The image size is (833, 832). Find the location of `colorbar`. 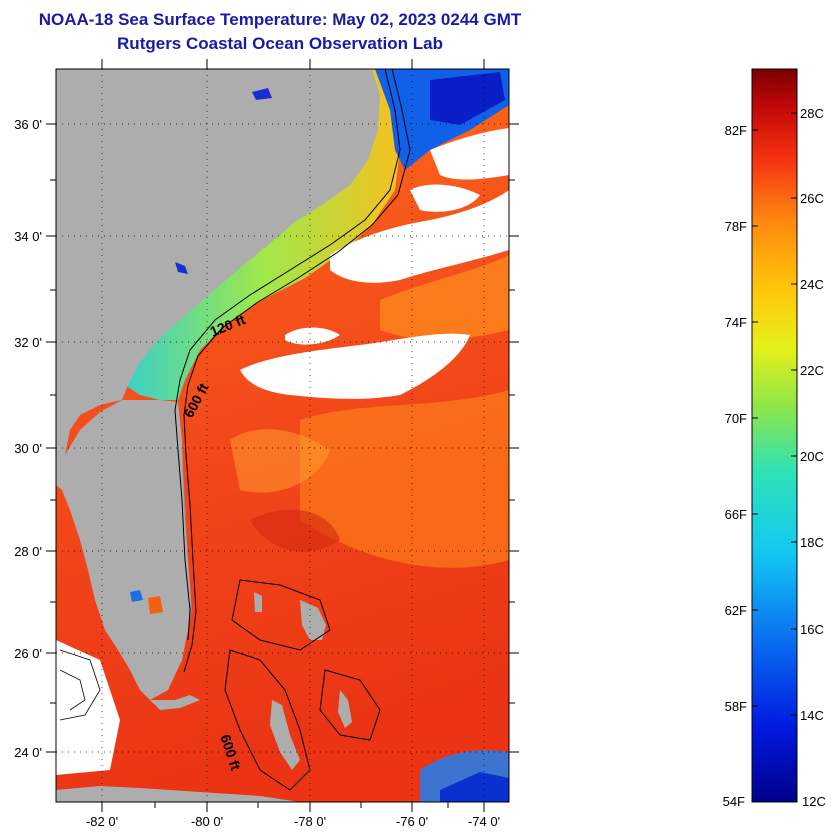

colorbar is located at coordinates (774, 435).